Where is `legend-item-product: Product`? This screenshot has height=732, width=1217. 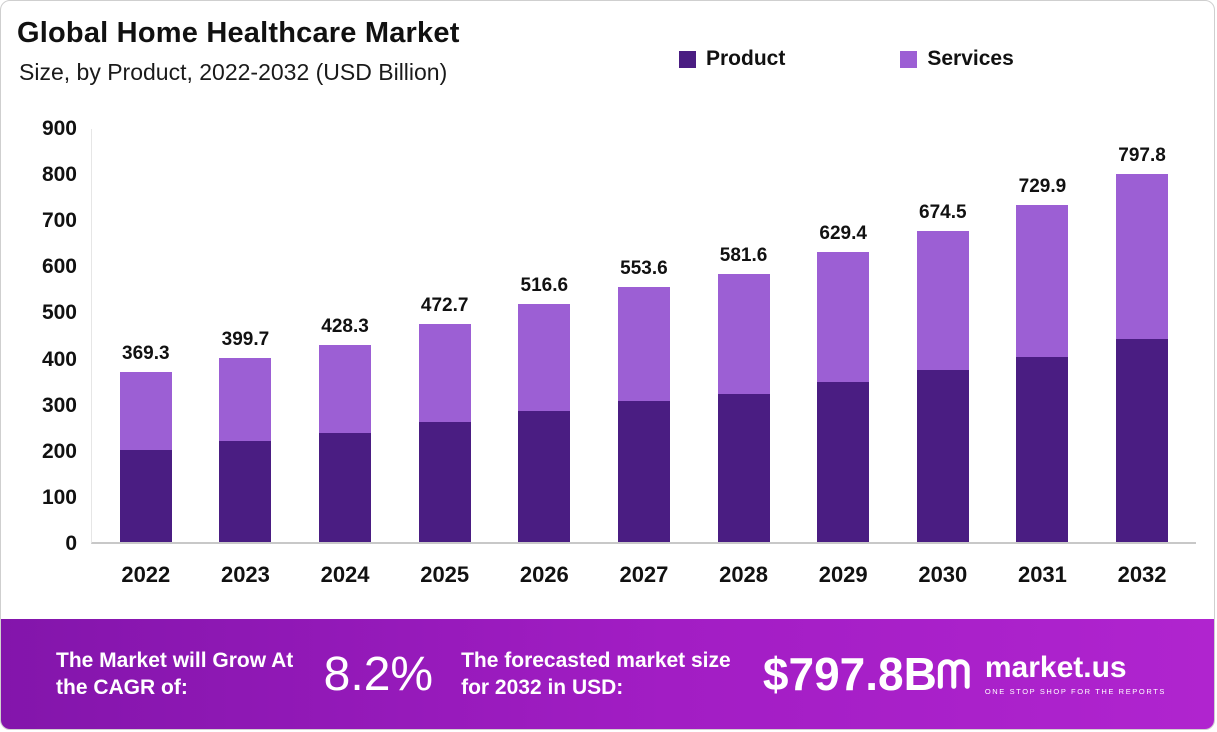
legend-item-product: Product is located at coordinates (732, 59).